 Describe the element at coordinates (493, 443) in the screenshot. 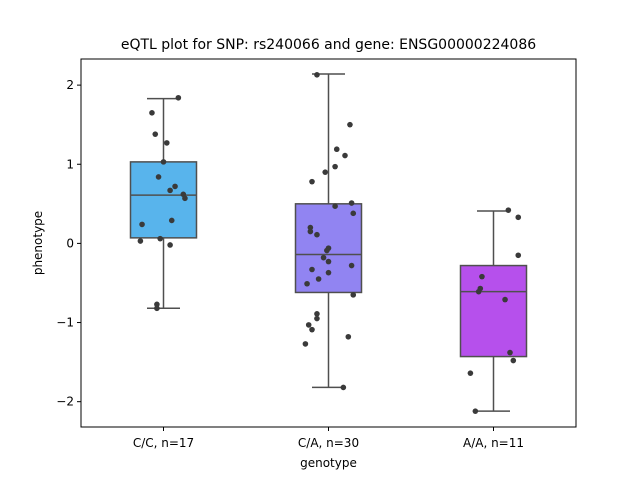

I see `x-tick-label: A/A, n=11` at that location.